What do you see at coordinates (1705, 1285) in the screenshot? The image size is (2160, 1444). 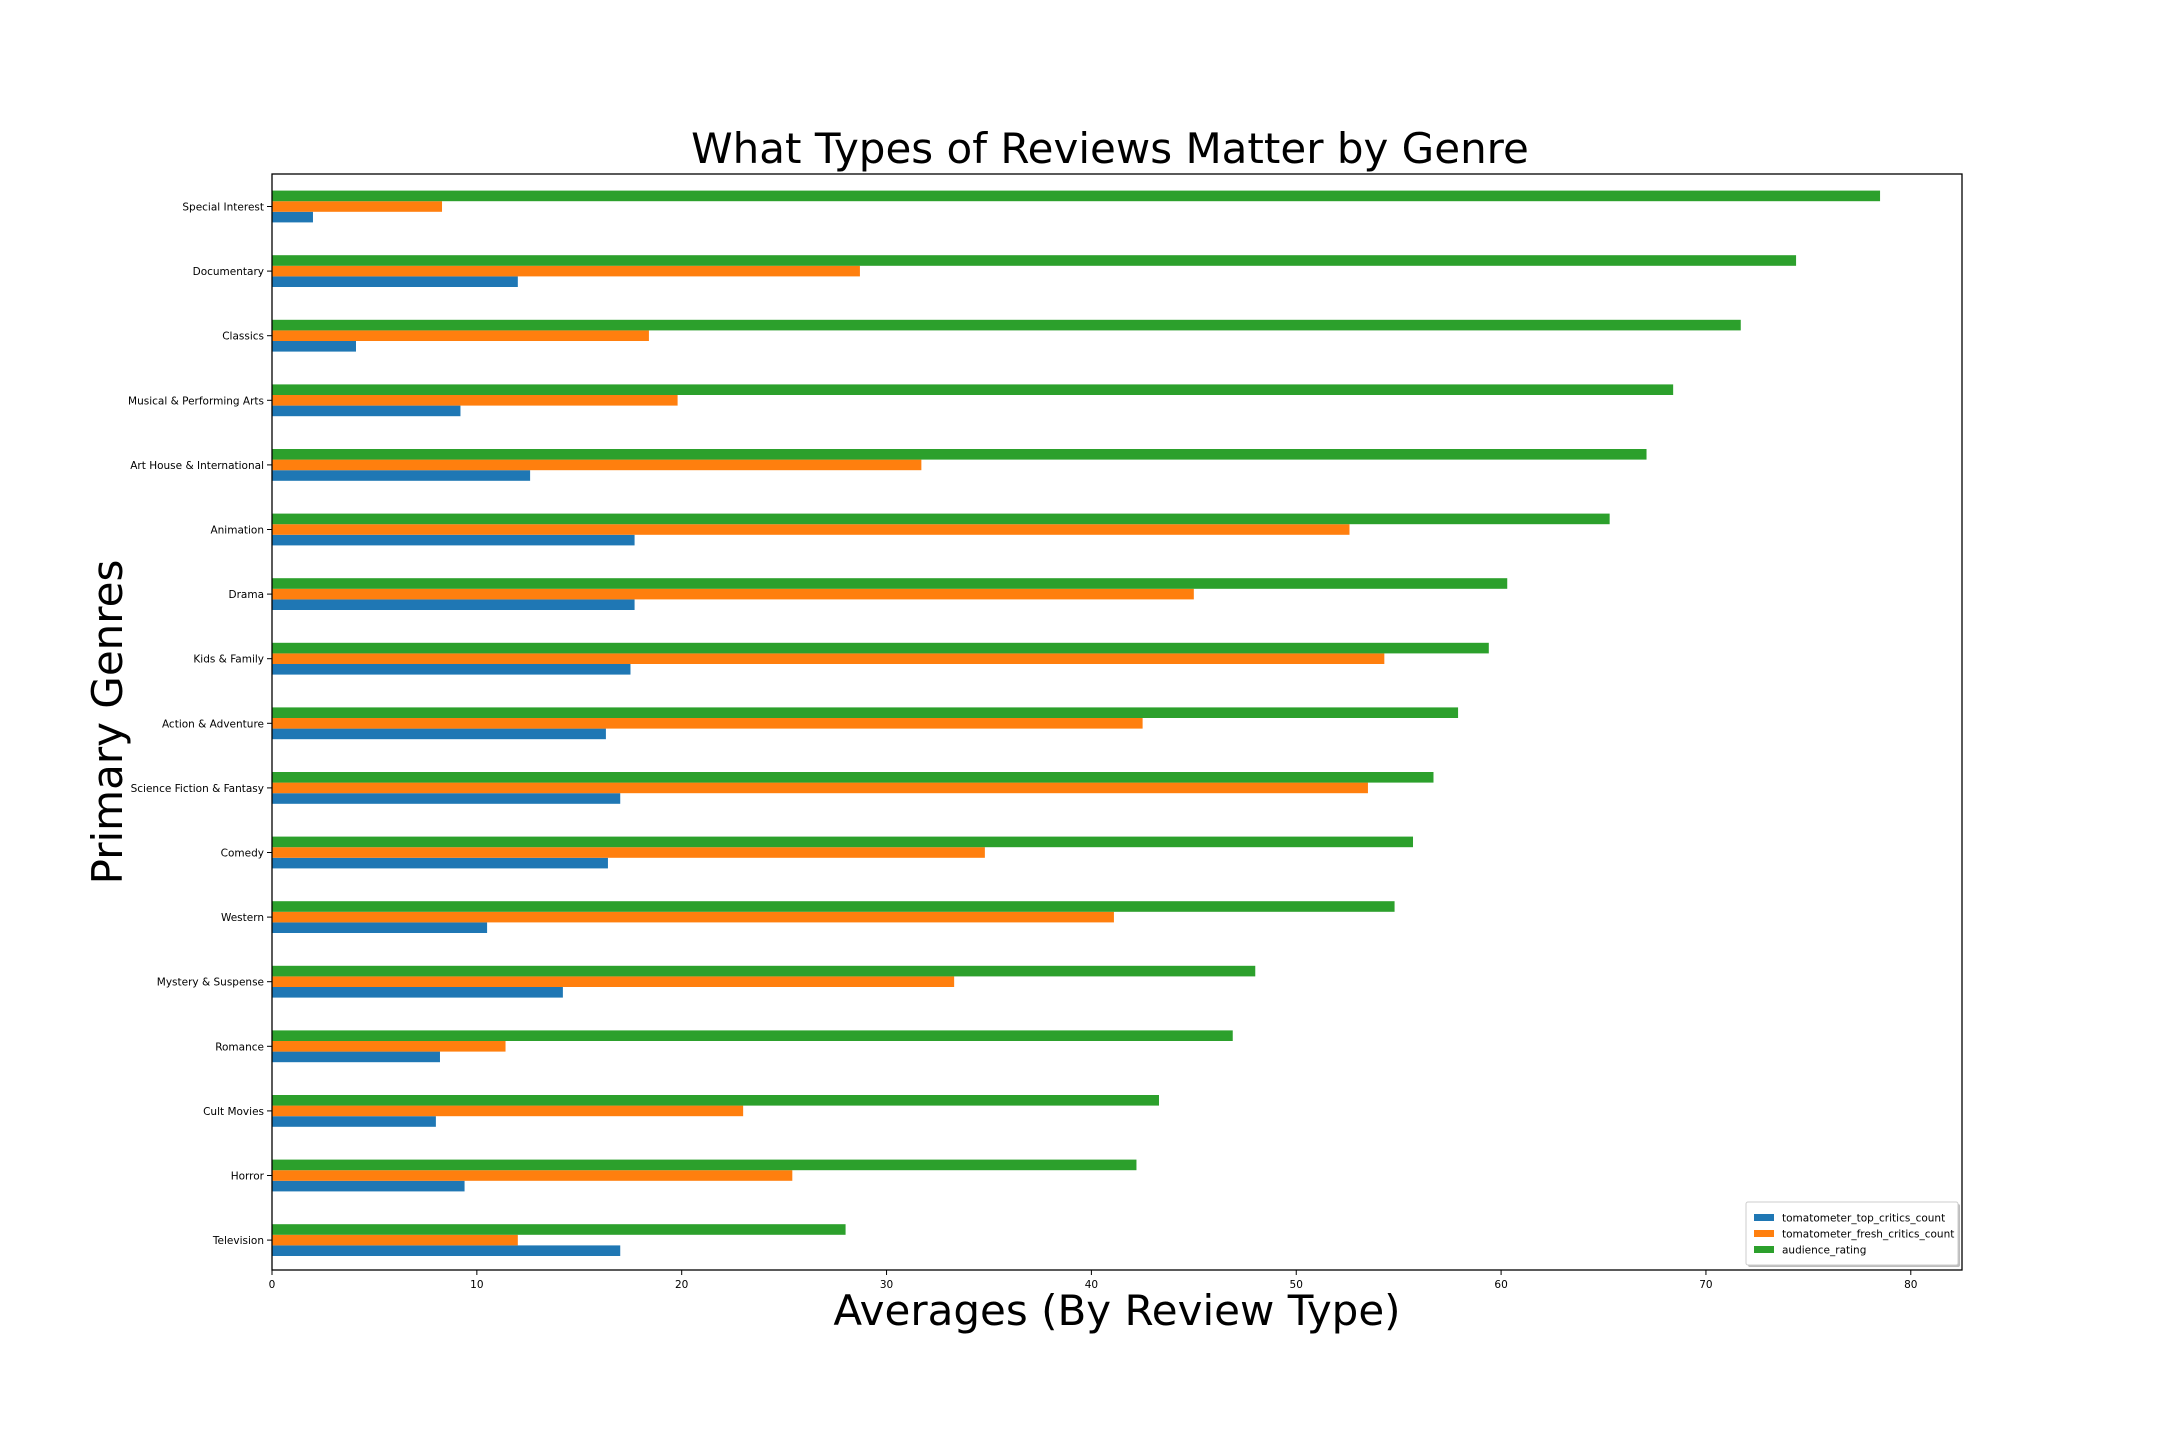 I see `x-tick-label: 70` at bounding box center [1705, 1285].